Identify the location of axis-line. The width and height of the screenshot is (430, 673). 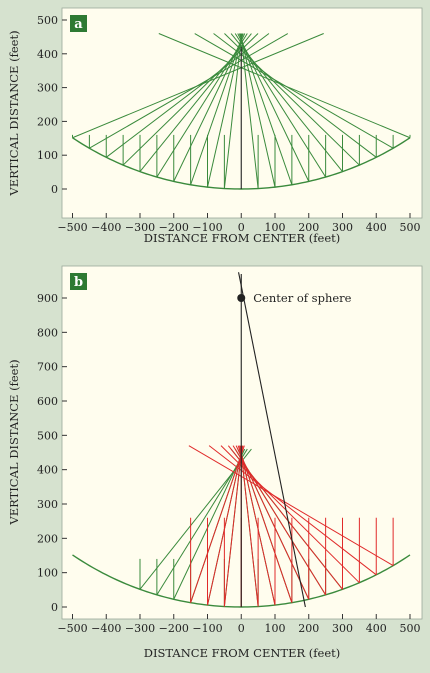
(272, 440).